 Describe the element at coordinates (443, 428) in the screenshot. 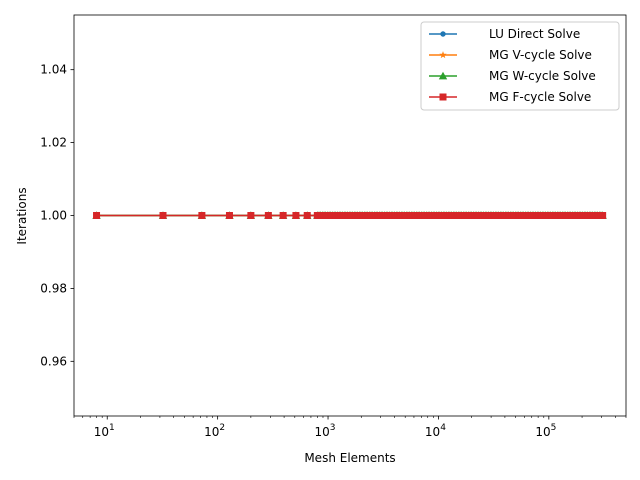

I see `x-tick-exponent: 4` at that location.